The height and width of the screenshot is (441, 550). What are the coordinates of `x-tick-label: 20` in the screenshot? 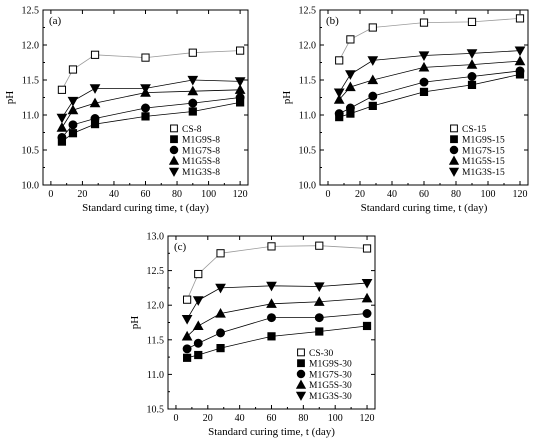 It's located at (208, 418).